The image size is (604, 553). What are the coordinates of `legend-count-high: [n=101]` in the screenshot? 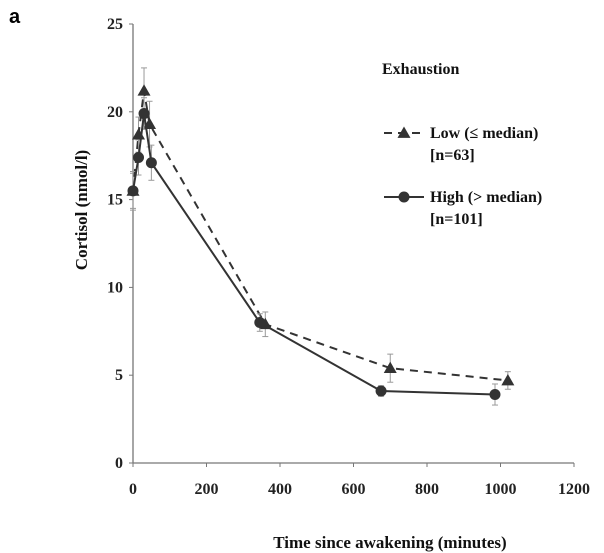 It's located at (456, 219).